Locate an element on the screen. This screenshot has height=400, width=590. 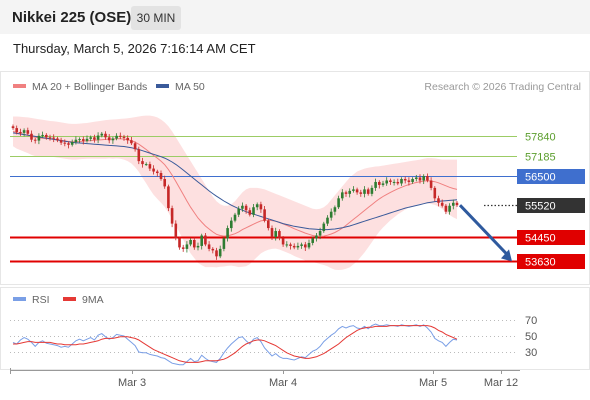
header-bar: Nikkei 225 (OSE) 30 MIN is located at coordinates (295, 17).